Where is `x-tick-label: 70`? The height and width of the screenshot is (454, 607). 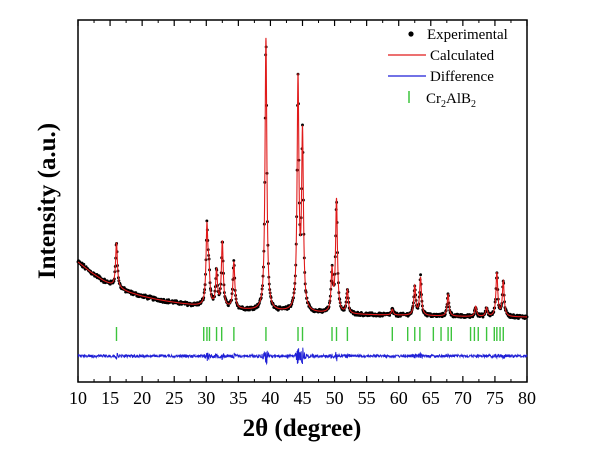
x-tick-label: 70 is located at coordinates (463, 398).